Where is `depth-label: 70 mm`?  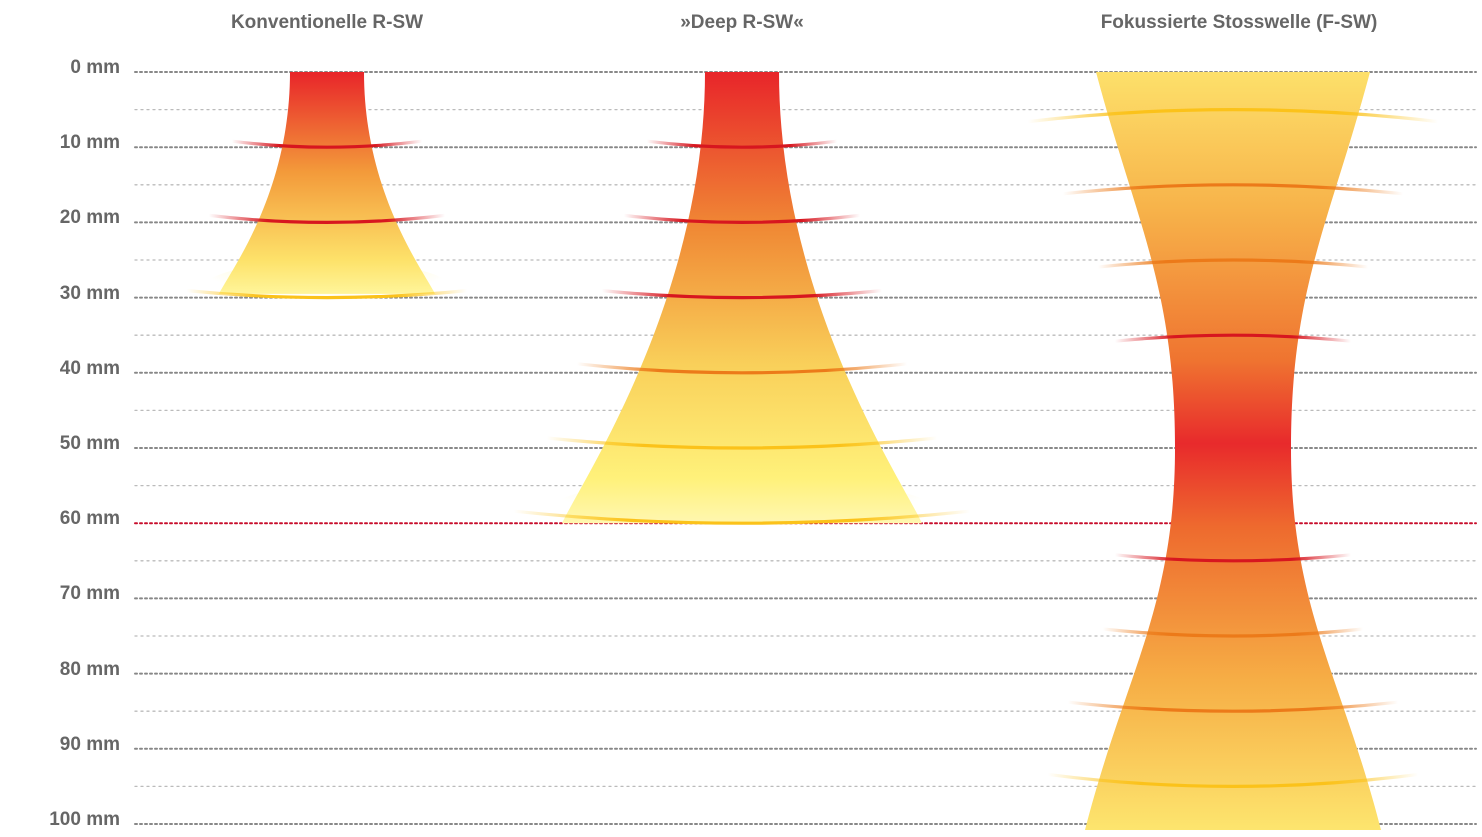 depth-label: 70 mm is located at coordinates (89, 594).